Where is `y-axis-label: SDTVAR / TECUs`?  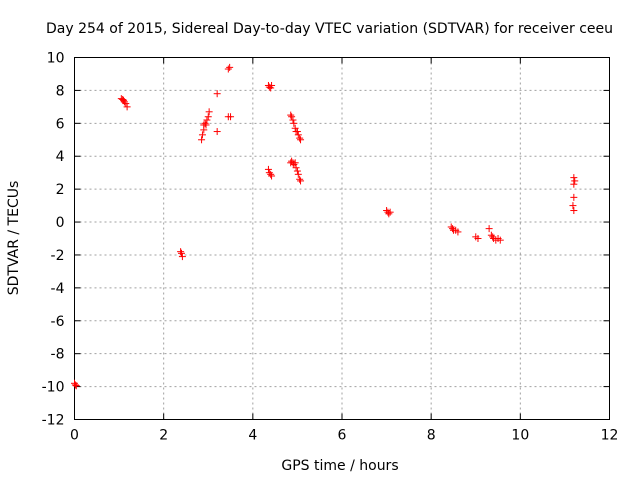 y-axis-label: SDTVAR / TECUs is located at coordinates (14, 238).